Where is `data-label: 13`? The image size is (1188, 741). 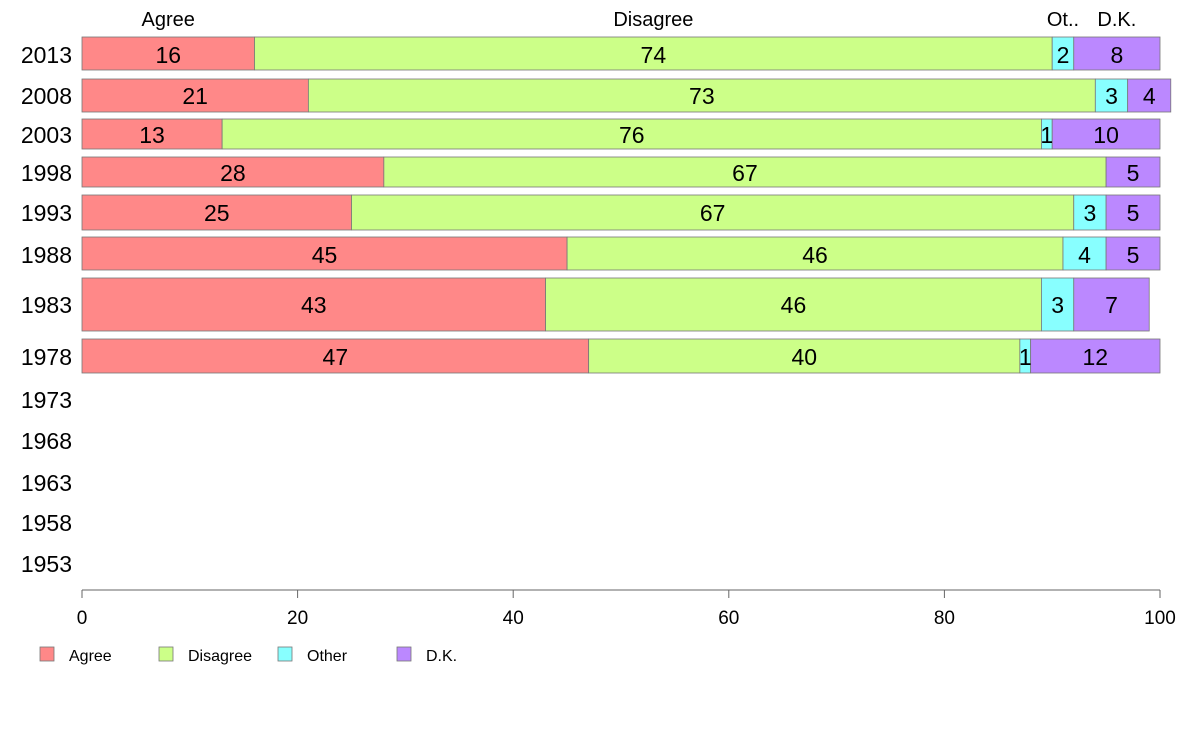 data-label: 13 is located at coordinates (152, 135).